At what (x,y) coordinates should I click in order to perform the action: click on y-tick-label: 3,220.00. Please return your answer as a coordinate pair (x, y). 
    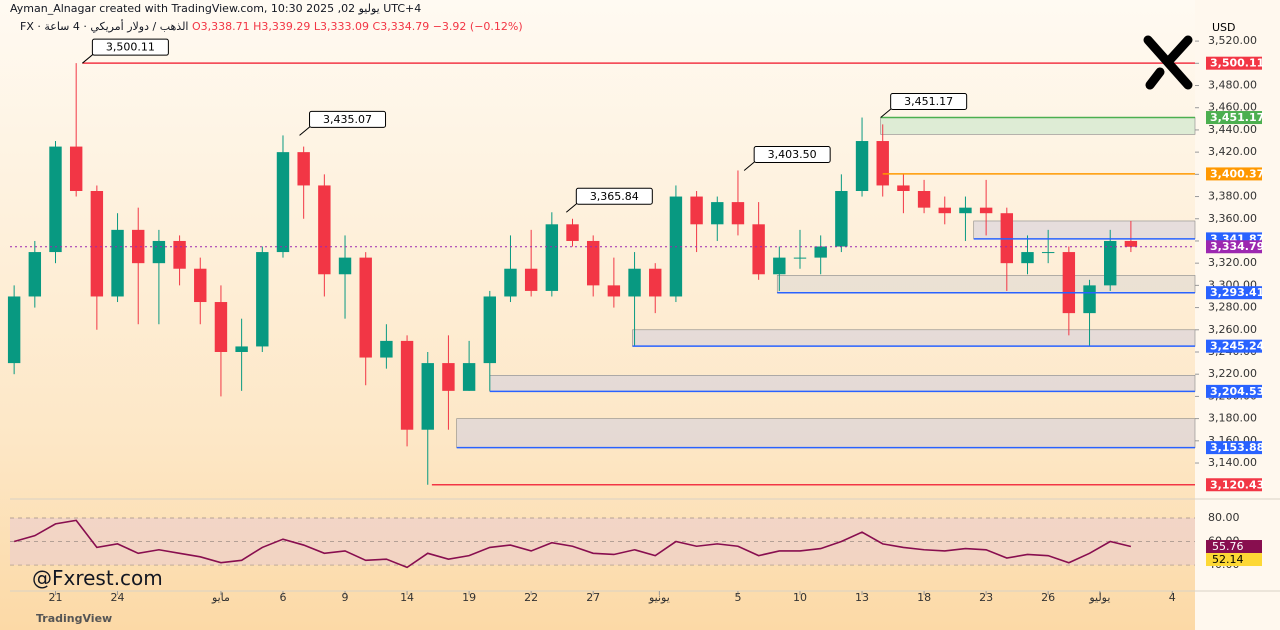
    Looking at the image, I should click on (1232, 373).